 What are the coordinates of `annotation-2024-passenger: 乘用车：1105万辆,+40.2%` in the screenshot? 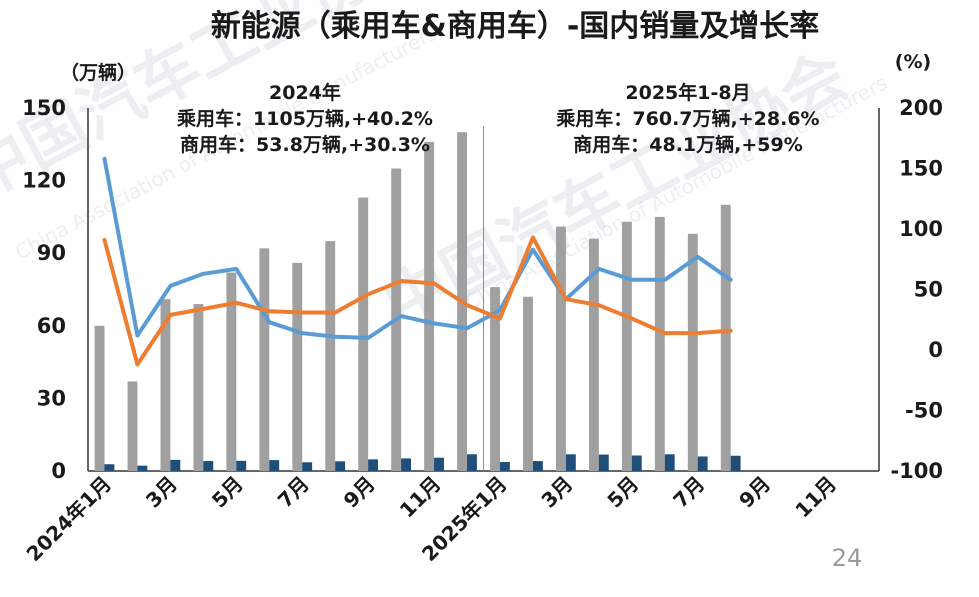 It's located at (304, 118).